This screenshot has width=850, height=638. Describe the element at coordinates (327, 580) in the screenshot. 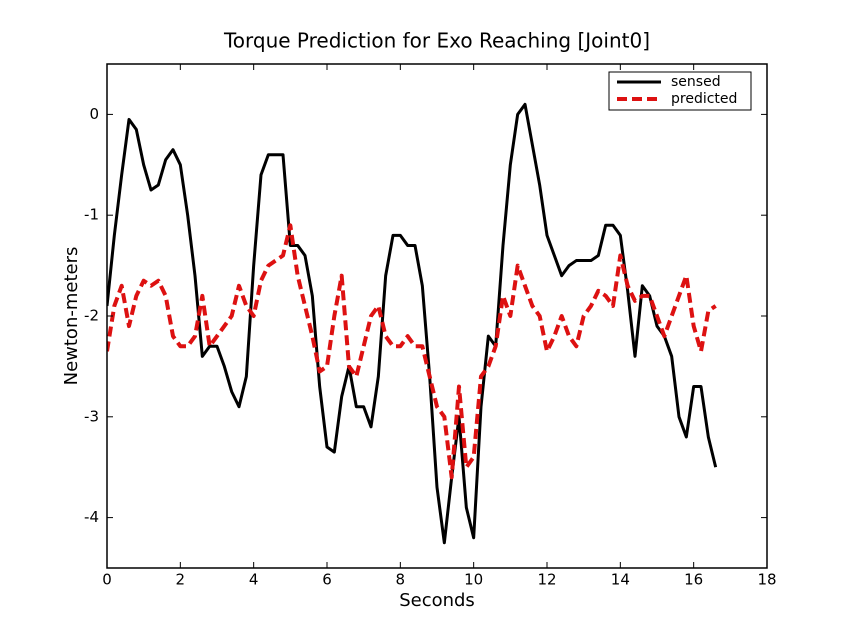

I see `x-tick-label: 6` at that location.